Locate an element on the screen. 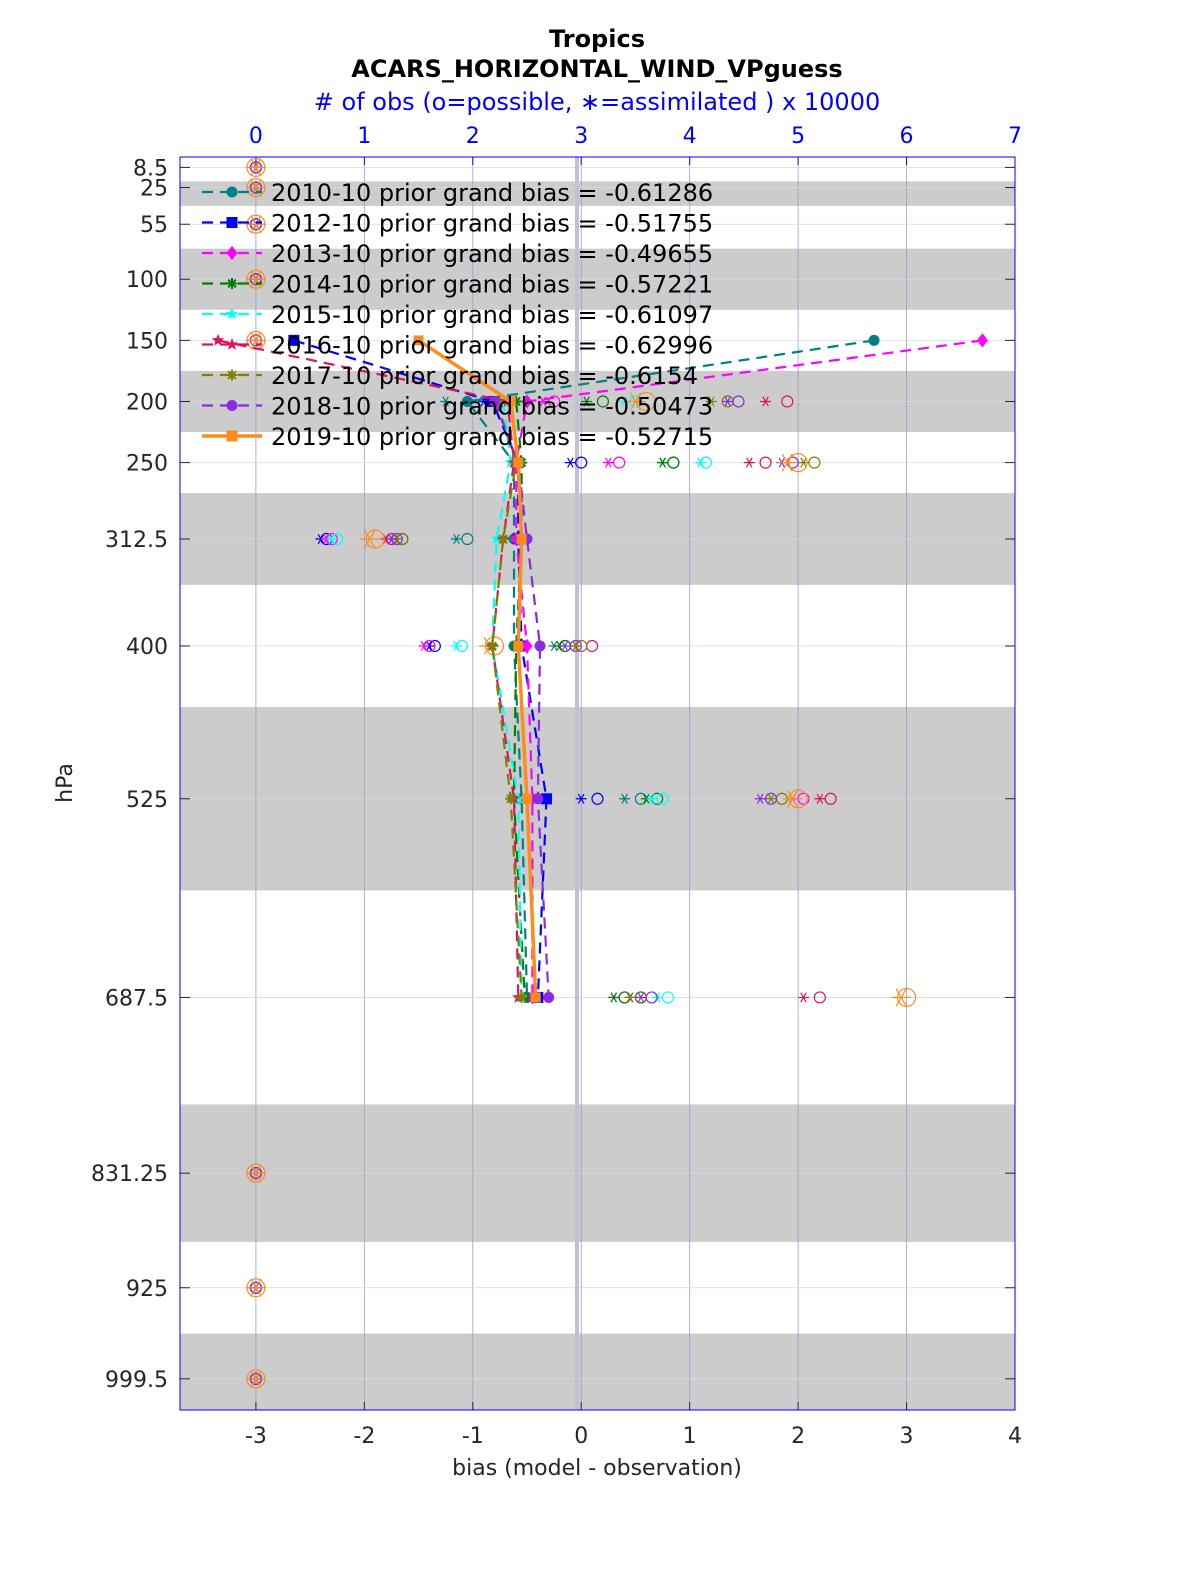 This screenshot has width=1200, height=1575. y-tick-label: 525 is located at coordinates (147, 800).